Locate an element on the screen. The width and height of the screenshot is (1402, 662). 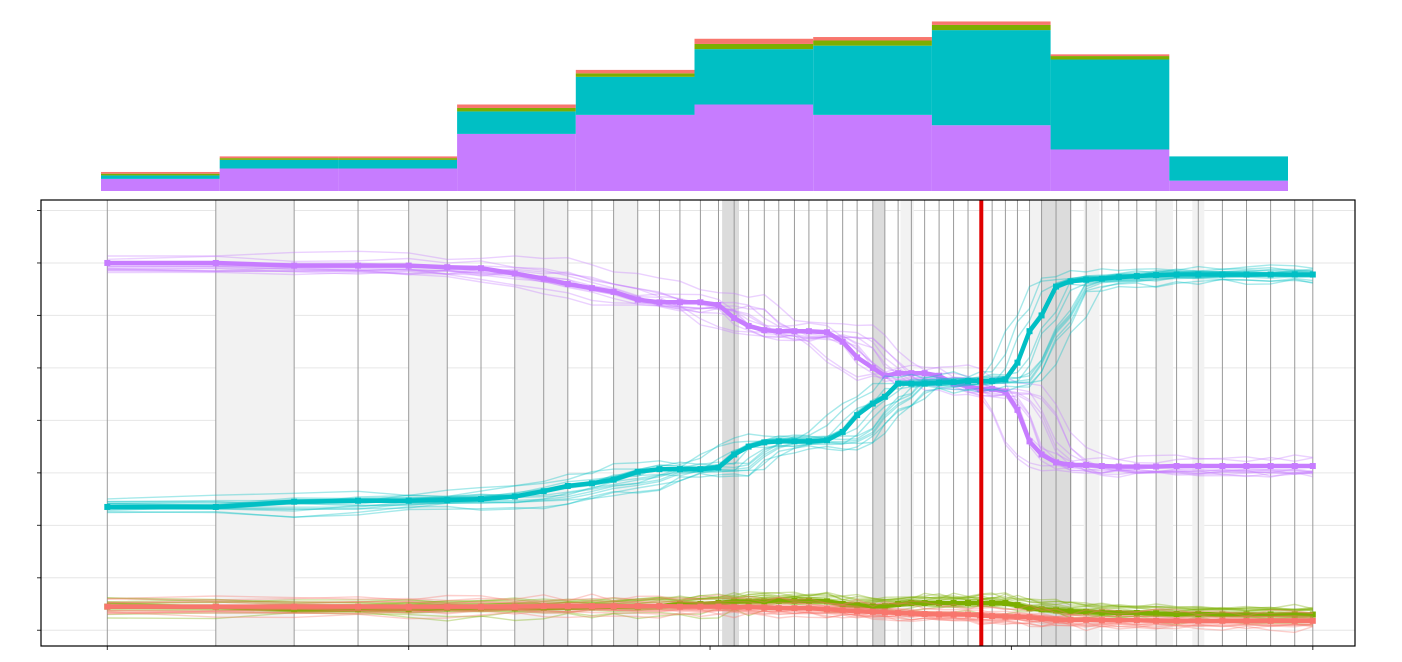
bar-segment-3-teal is located at coordinates (398, 164).